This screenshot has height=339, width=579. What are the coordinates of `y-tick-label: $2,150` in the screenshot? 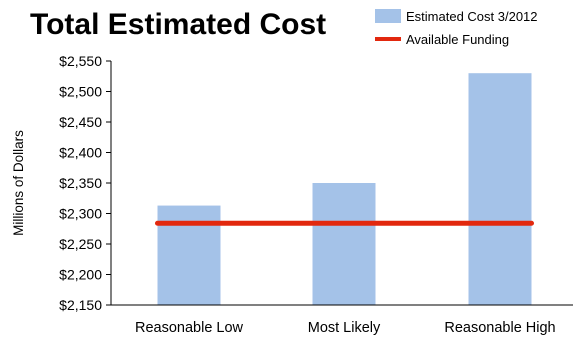 It's located at (80, 305).